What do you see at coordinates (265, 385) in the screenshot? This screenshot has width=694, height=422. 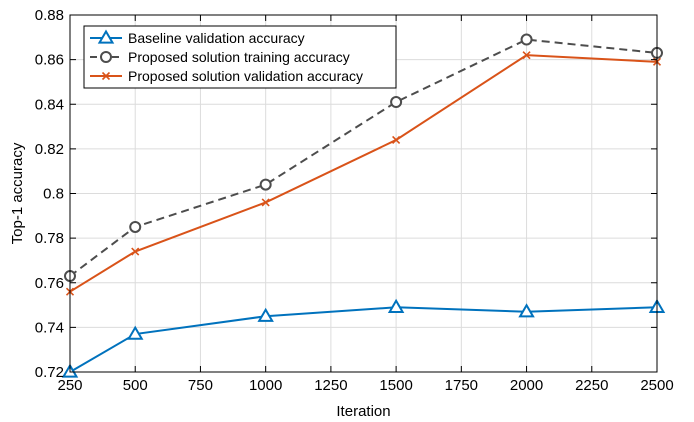 I see `x-tick-label: 1000` at bounding box center [265, 385].